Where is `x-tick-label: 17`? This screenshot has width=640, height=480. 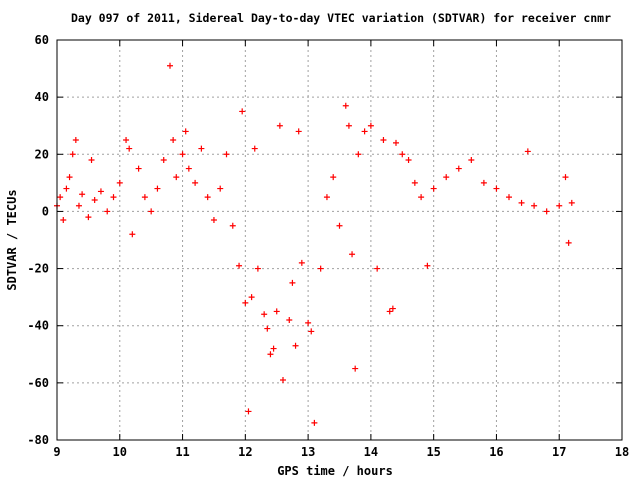
x-tick-label: 17 is located at coordinates (559, 452).